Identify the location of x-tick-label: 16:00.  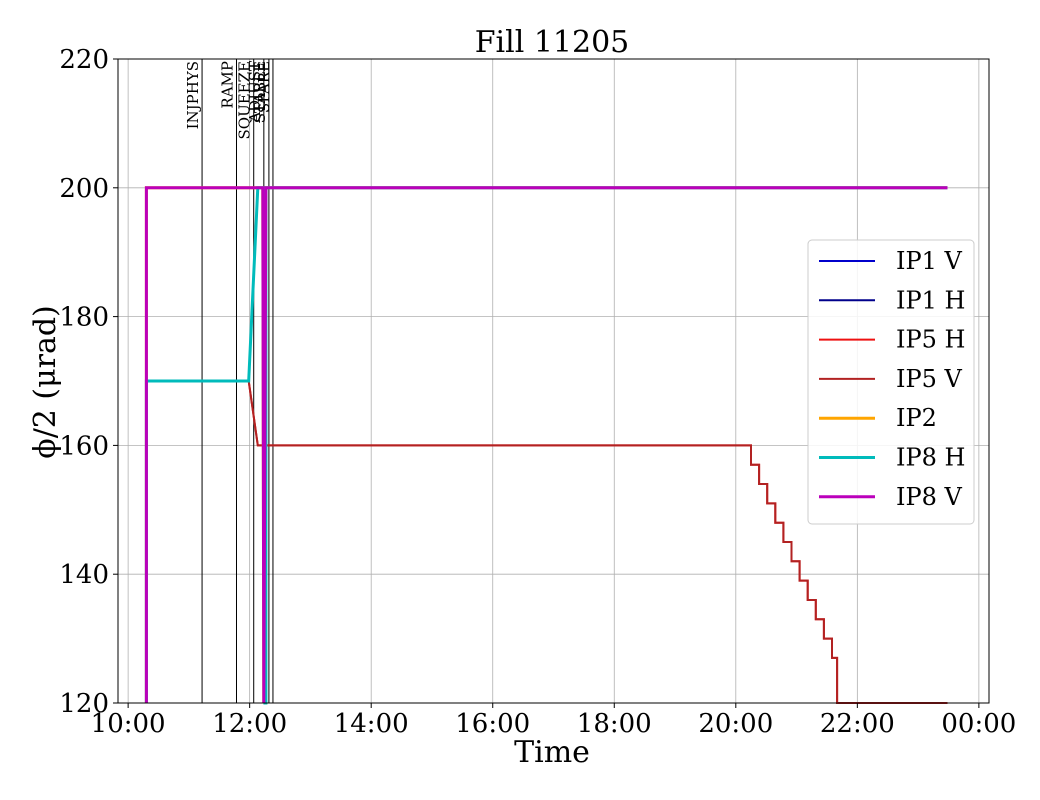
(492, 724).